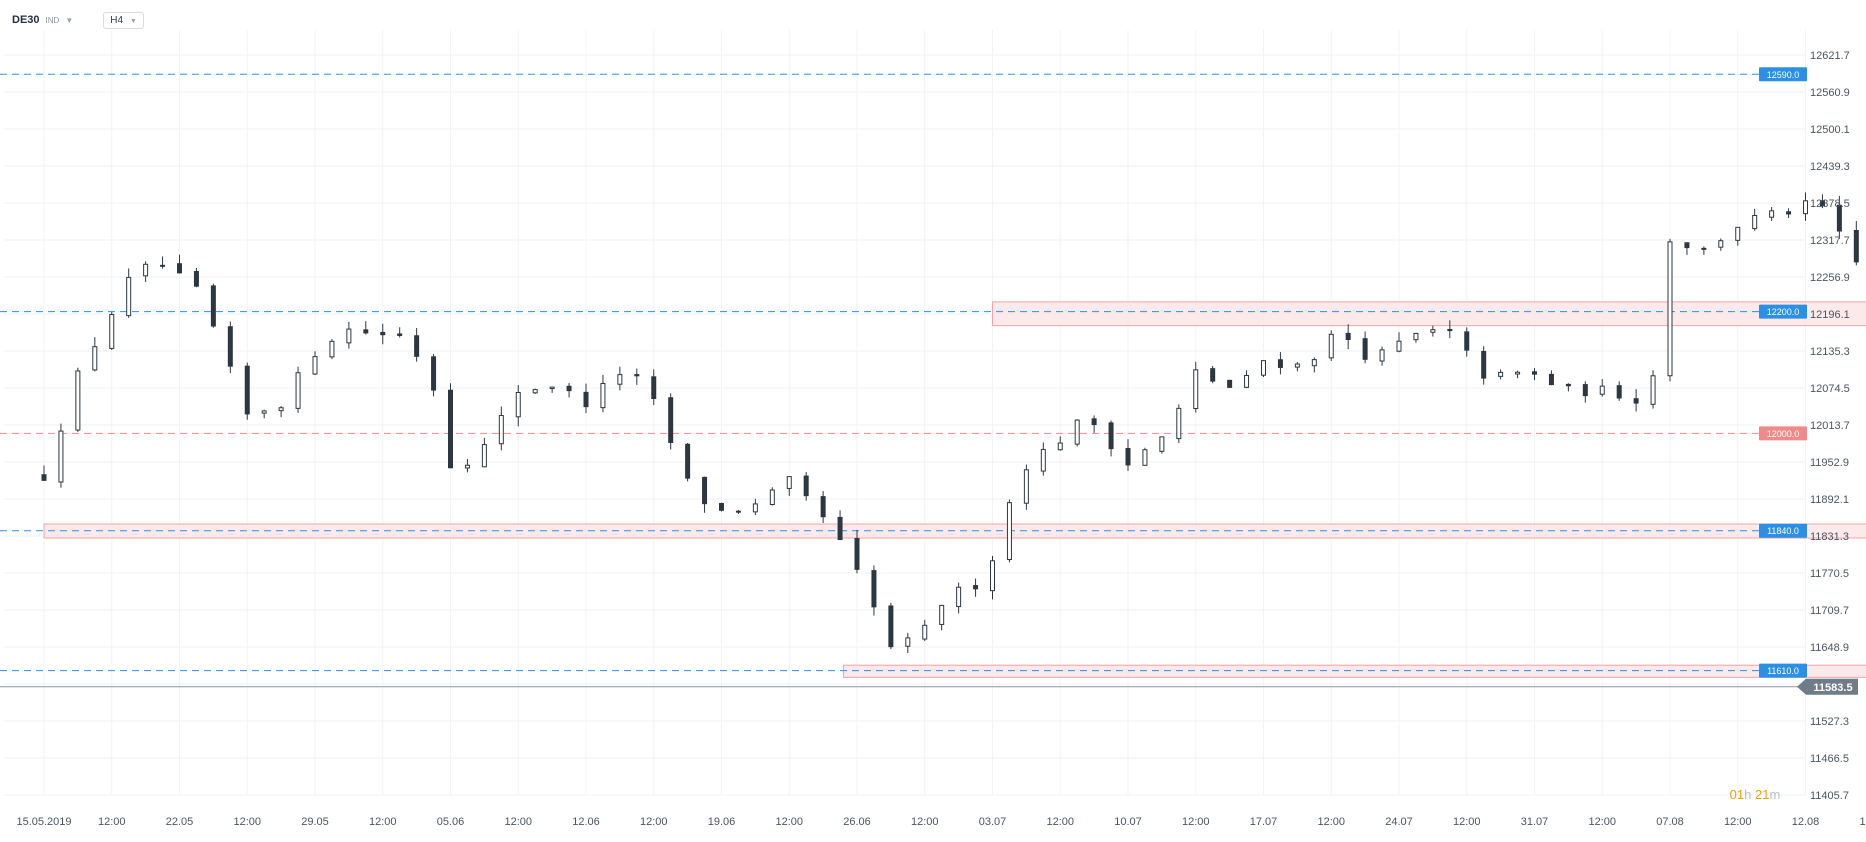 This screenshot has width=1866, height=842. What do you see at coordinates (1830, 426) in the screenshot?
I see `y-axis-tick-label: 12013.7` at bounding box center [1830, 426].